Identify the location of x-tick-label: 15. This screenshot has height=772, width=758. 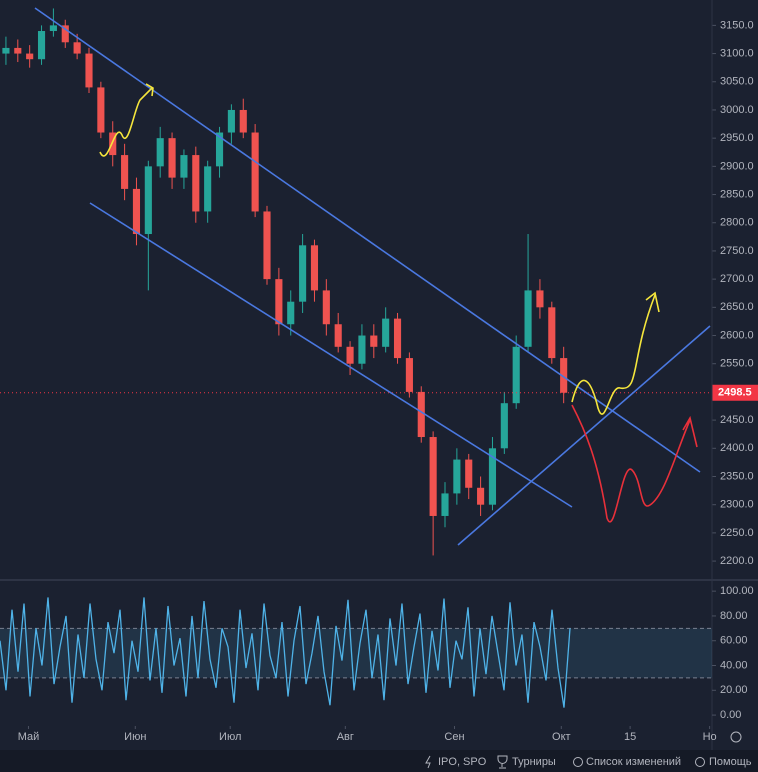
(630, 737).